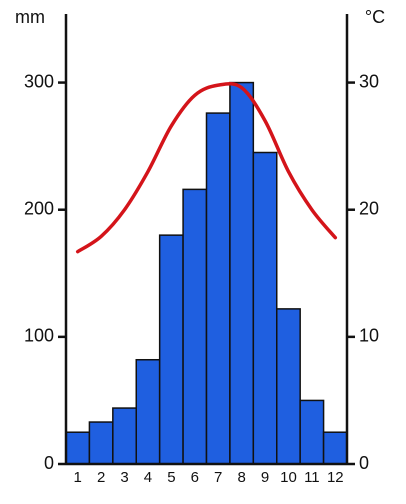 Image resolution: width=406 pixels, height=504 pixels. Describe the element at coordinates (312, 477) in the screenshot. I see `x-tick-label: 11` at that location.